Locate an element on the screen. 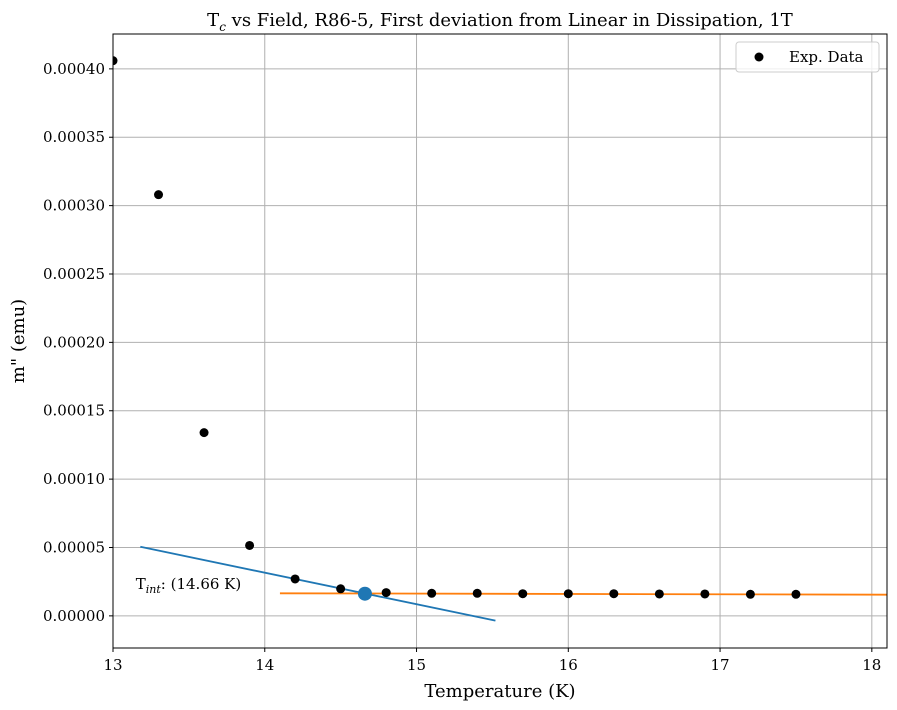  x-tick-label: 16 is located at coordinates (568, 665).